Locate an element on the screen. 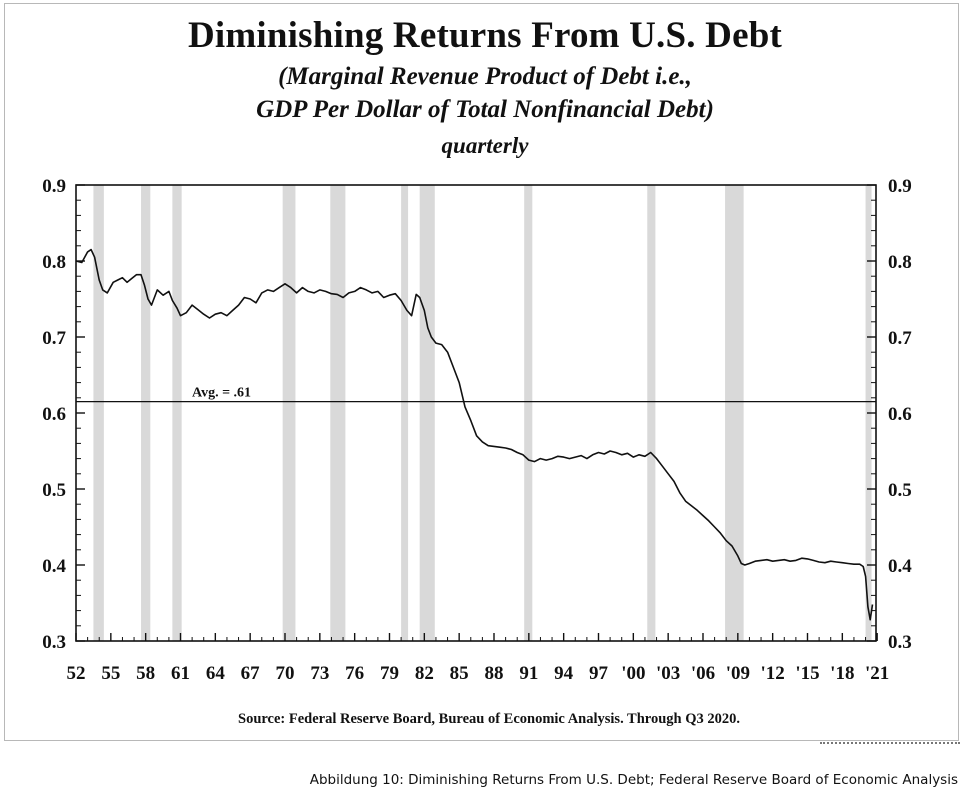 This screenshot has width=970, height=800. x-tick-label: 64 is located at coordinates (216, 673).